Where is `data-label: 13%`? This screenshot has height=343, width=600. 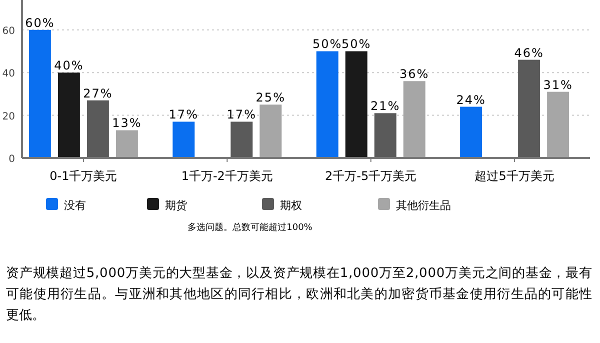 data-label: 13% is located at coordinates (127, 123).